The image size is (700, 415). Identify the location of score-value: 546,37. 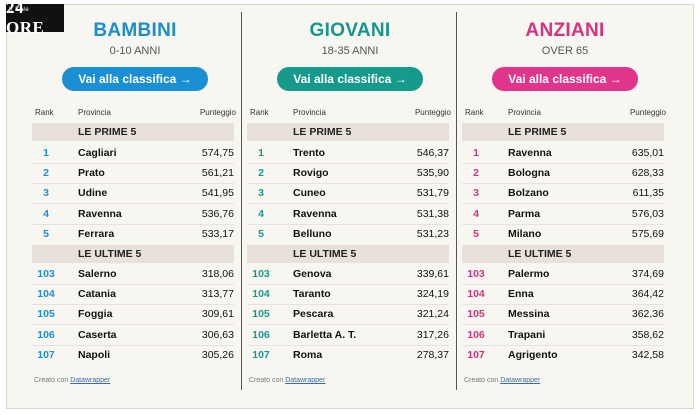
(432, 153).